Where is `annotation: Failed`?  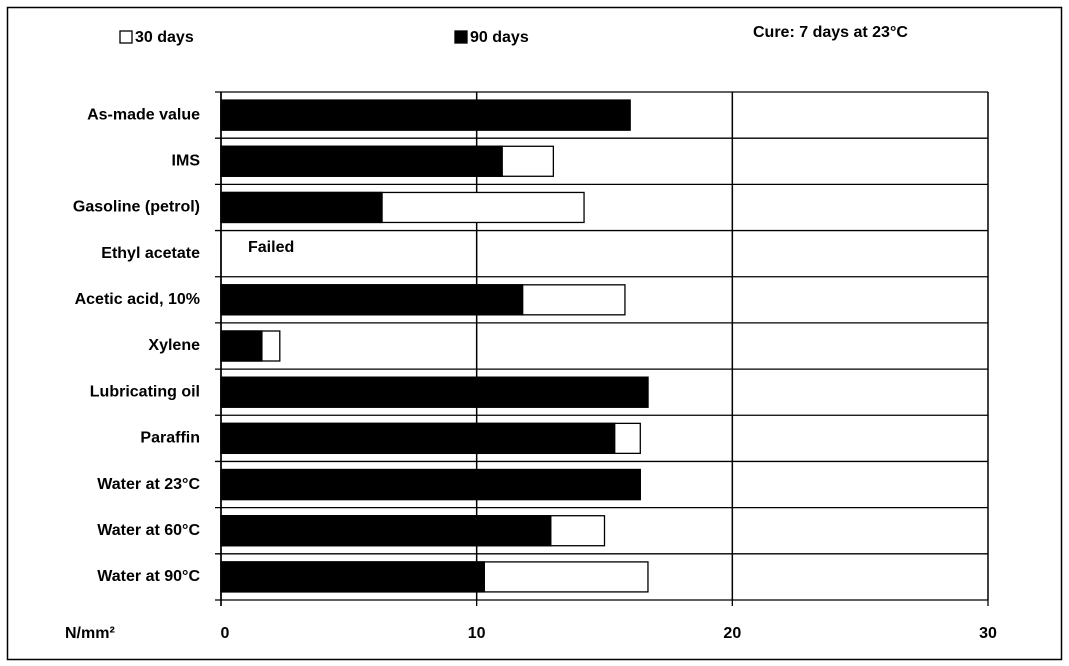
annotation: Failed is located at coordinates (271, 247).